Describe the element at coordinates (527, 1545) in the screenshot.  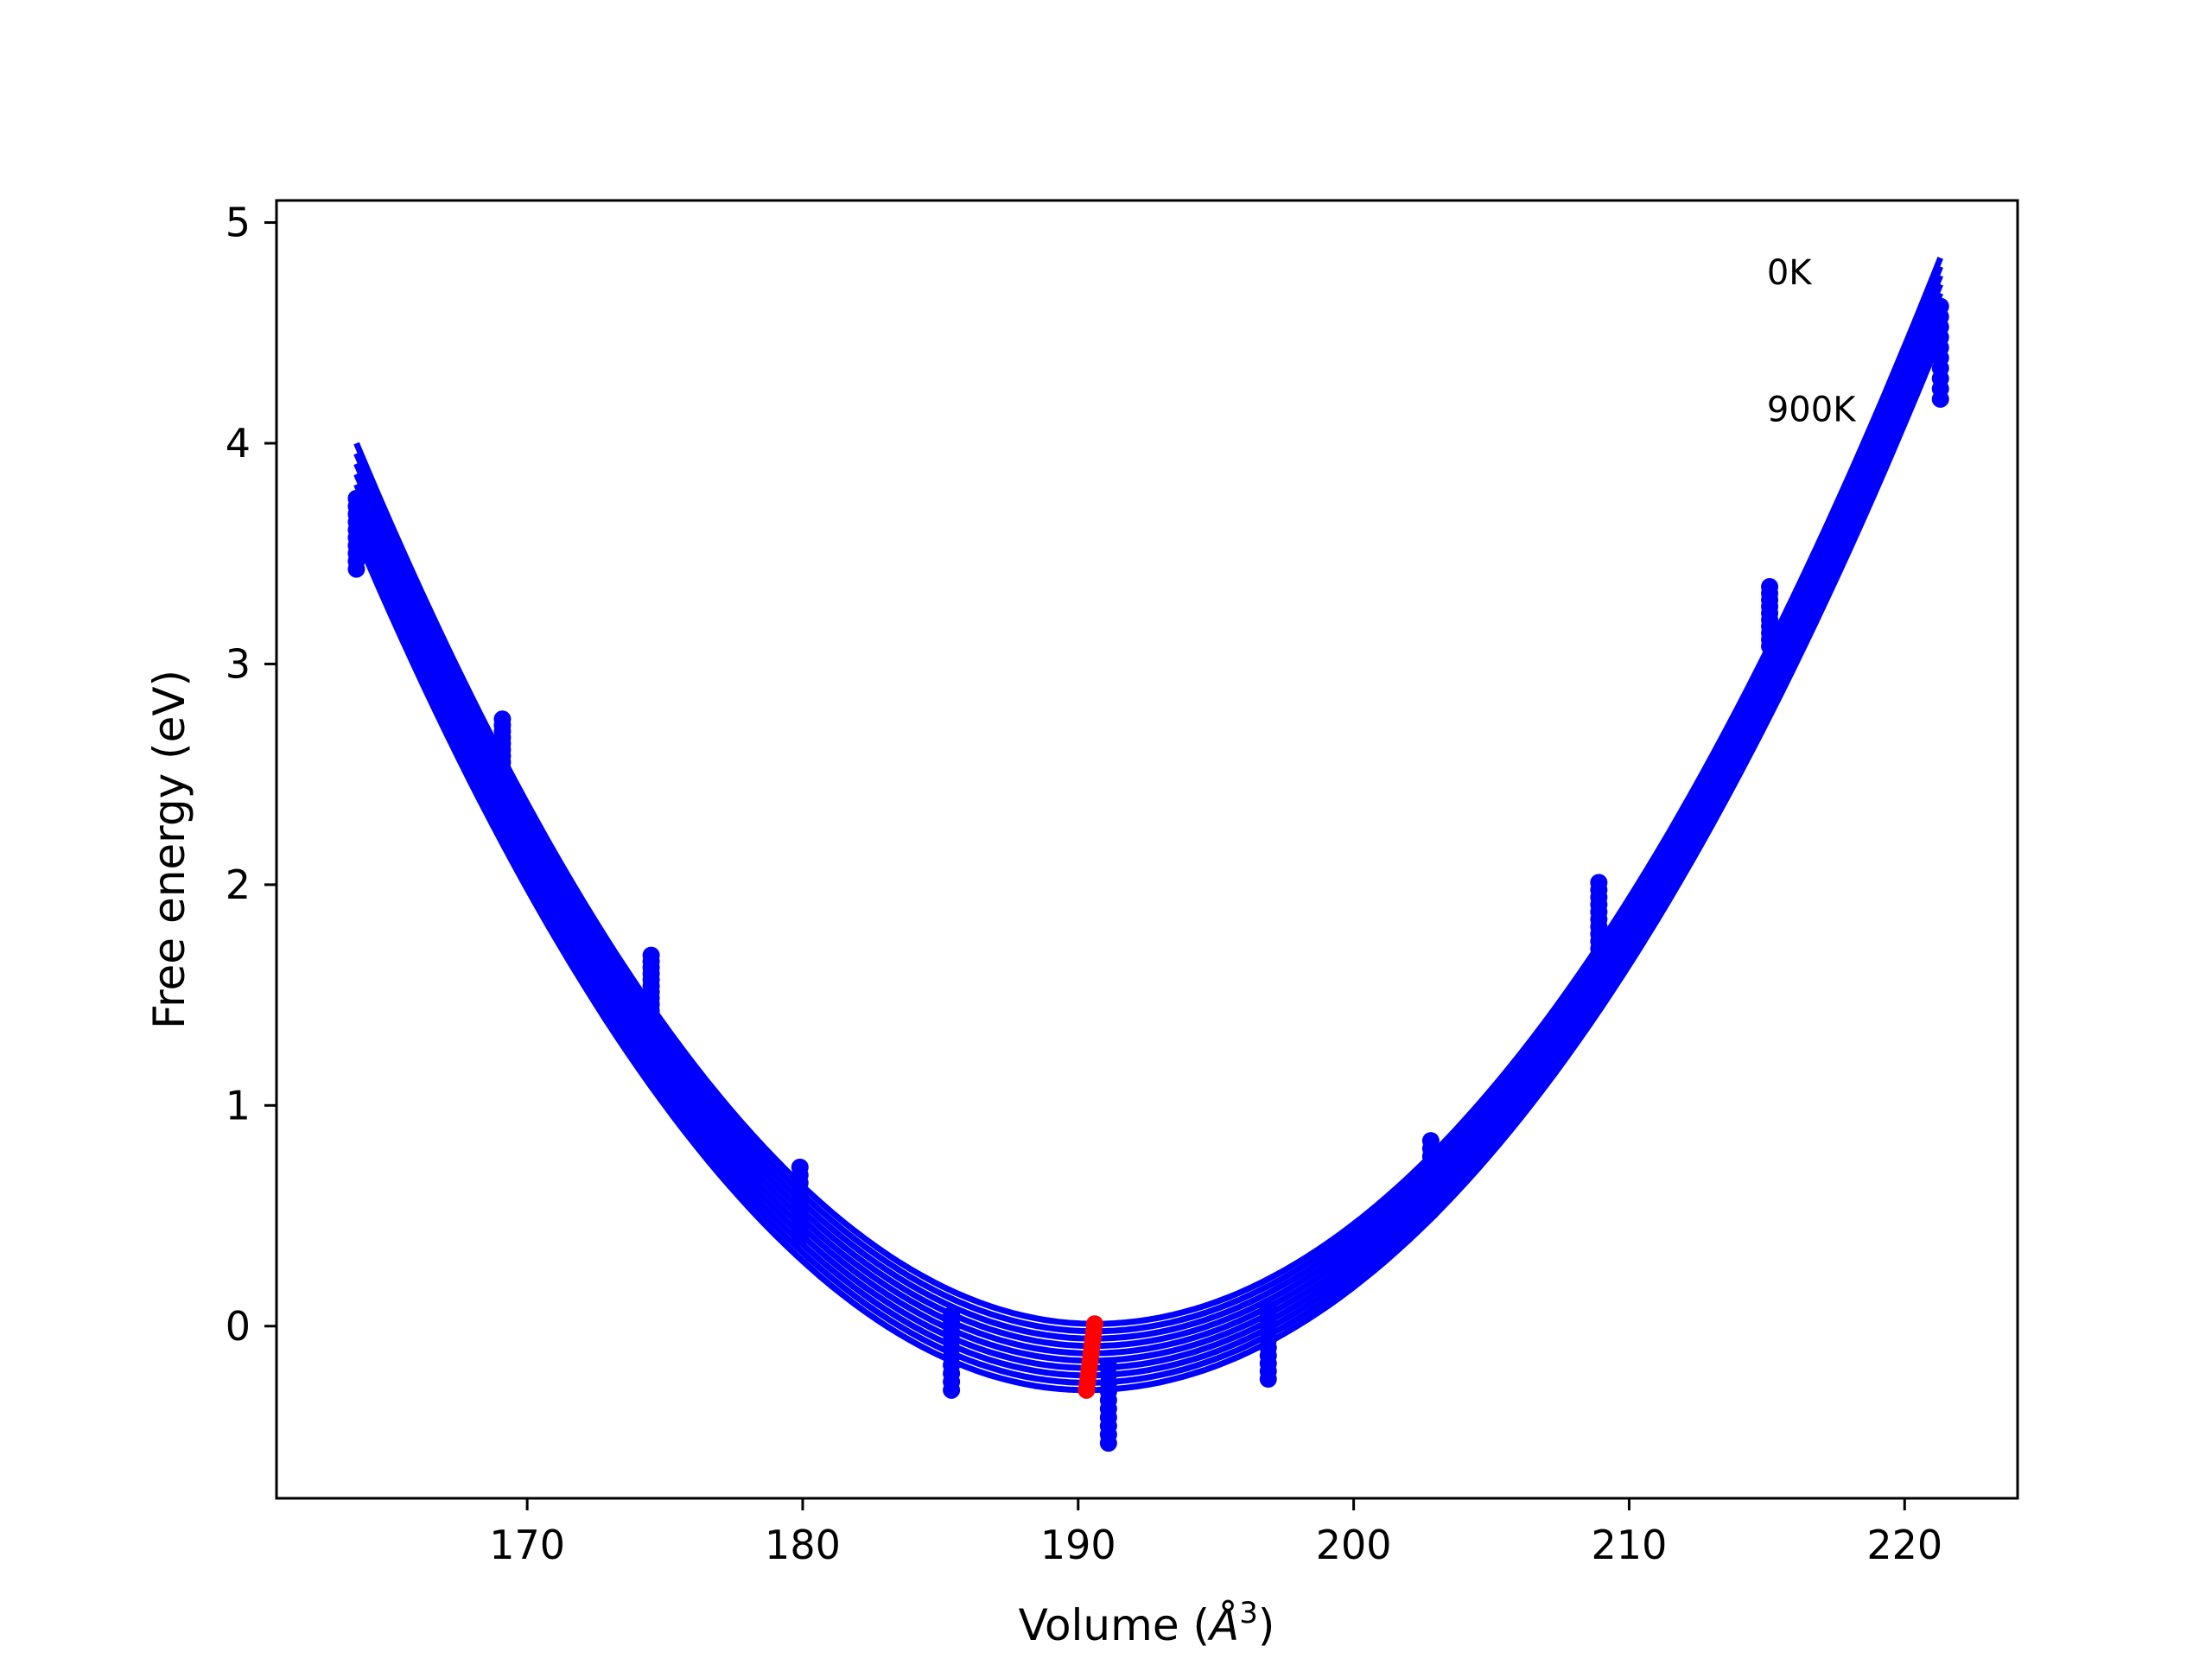
I see `x-tick-label: 170` at that location.